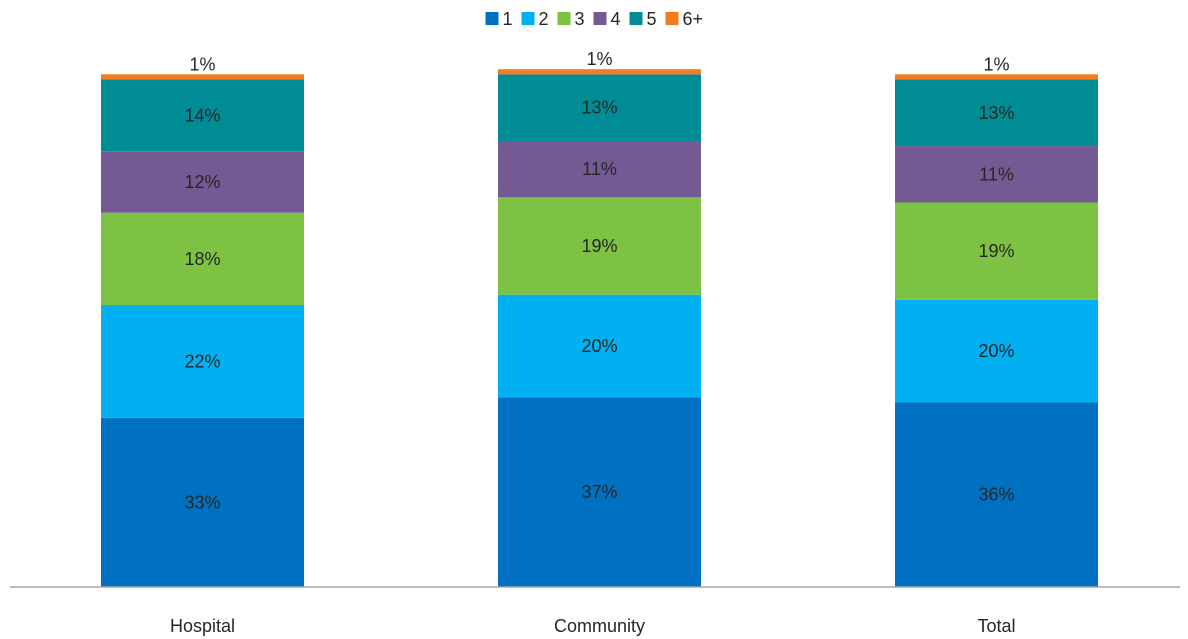 The image size is (1188, 639). What do you see at coordinates (996, 77) in the screenshot?
I see `bar-segment-total-6plus` at bounding box center [996, 77].